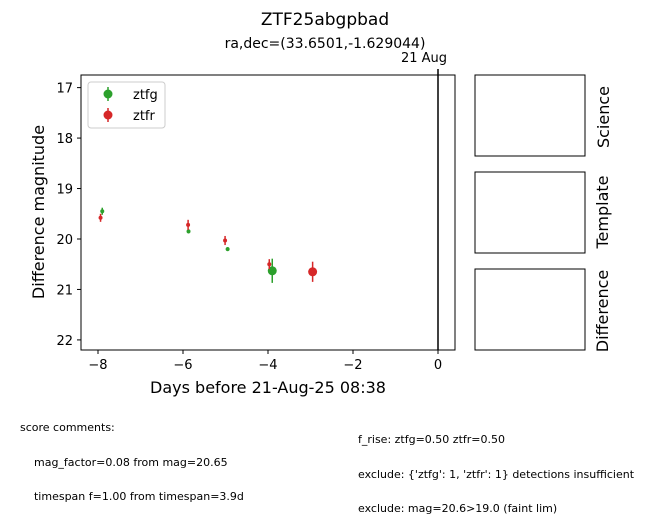 Image resolution: width=650 pixels, height=526 pixels. What do you see at coordinates (182, 365) in the screenshot?
I see `x-tick-label: −6` at bounding box center [182, 365].